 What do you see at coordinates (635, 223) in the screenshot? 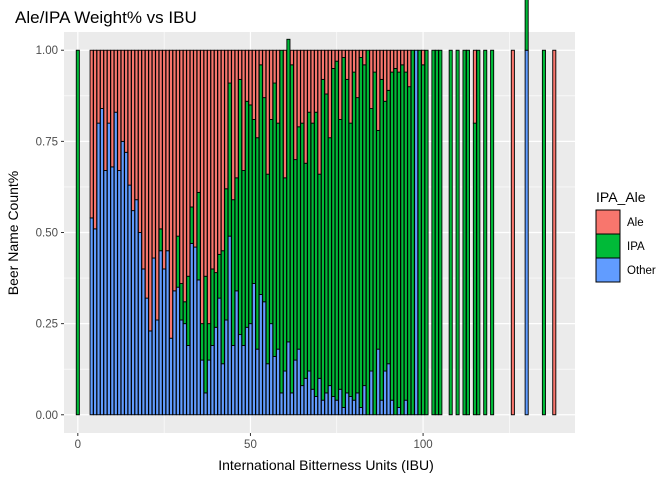
I see `legend-label-ale: Ale` at bounding box center [635, 223].